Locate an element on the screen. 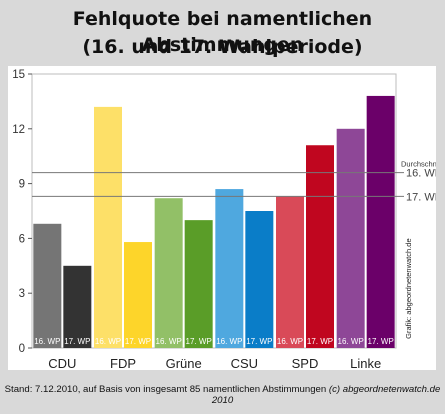 The width and height of the screenshot is (445, 414). footer-site: (c) abgeordnetenwatch.de 2010 is located at coordinates (326, 395).